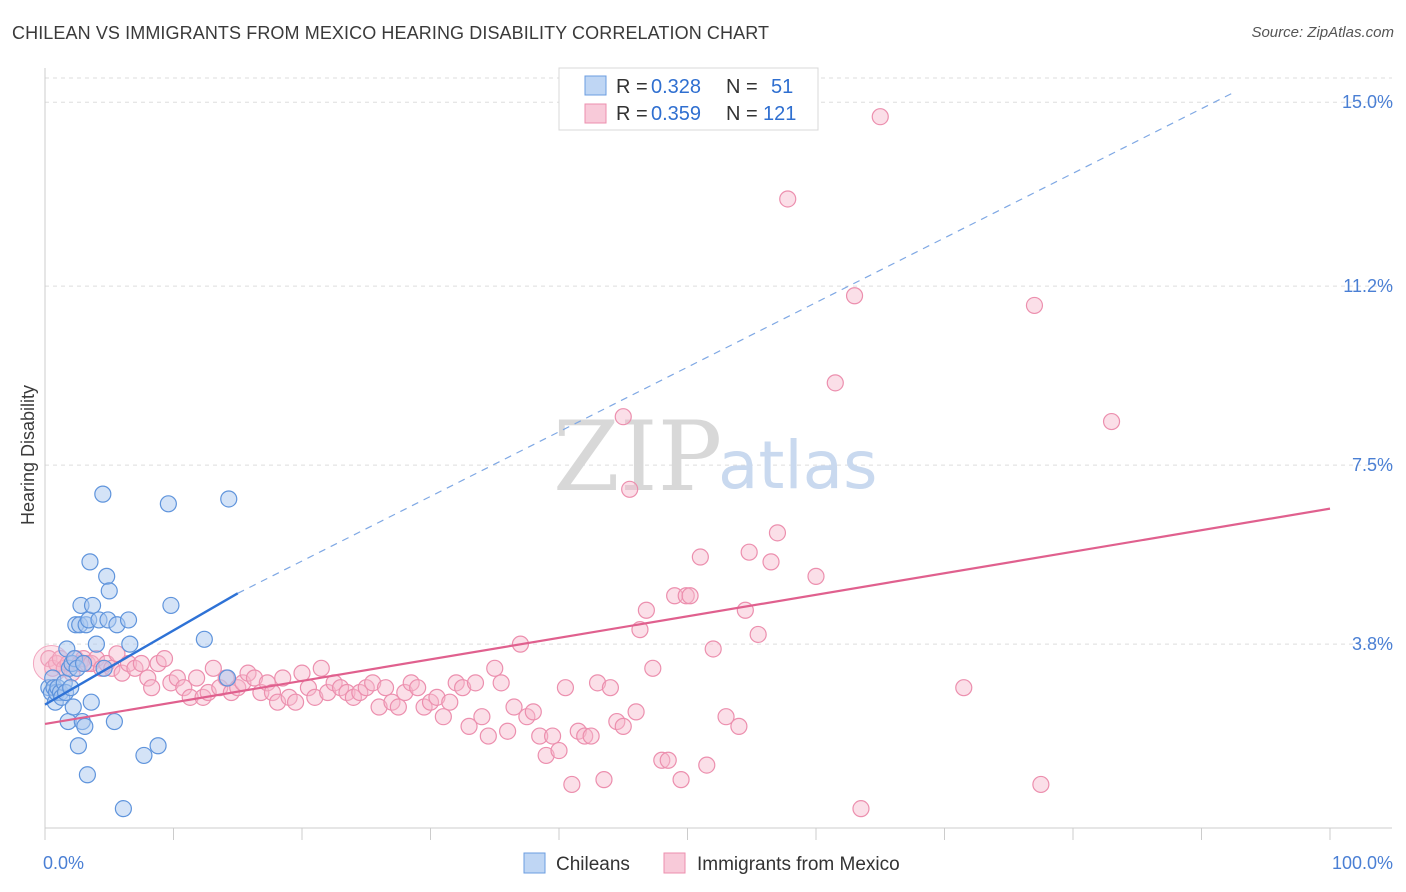  Describe the element at coordinates (742, 87) in the screenshot. I see `legend-n-label-1: N =` at that location.